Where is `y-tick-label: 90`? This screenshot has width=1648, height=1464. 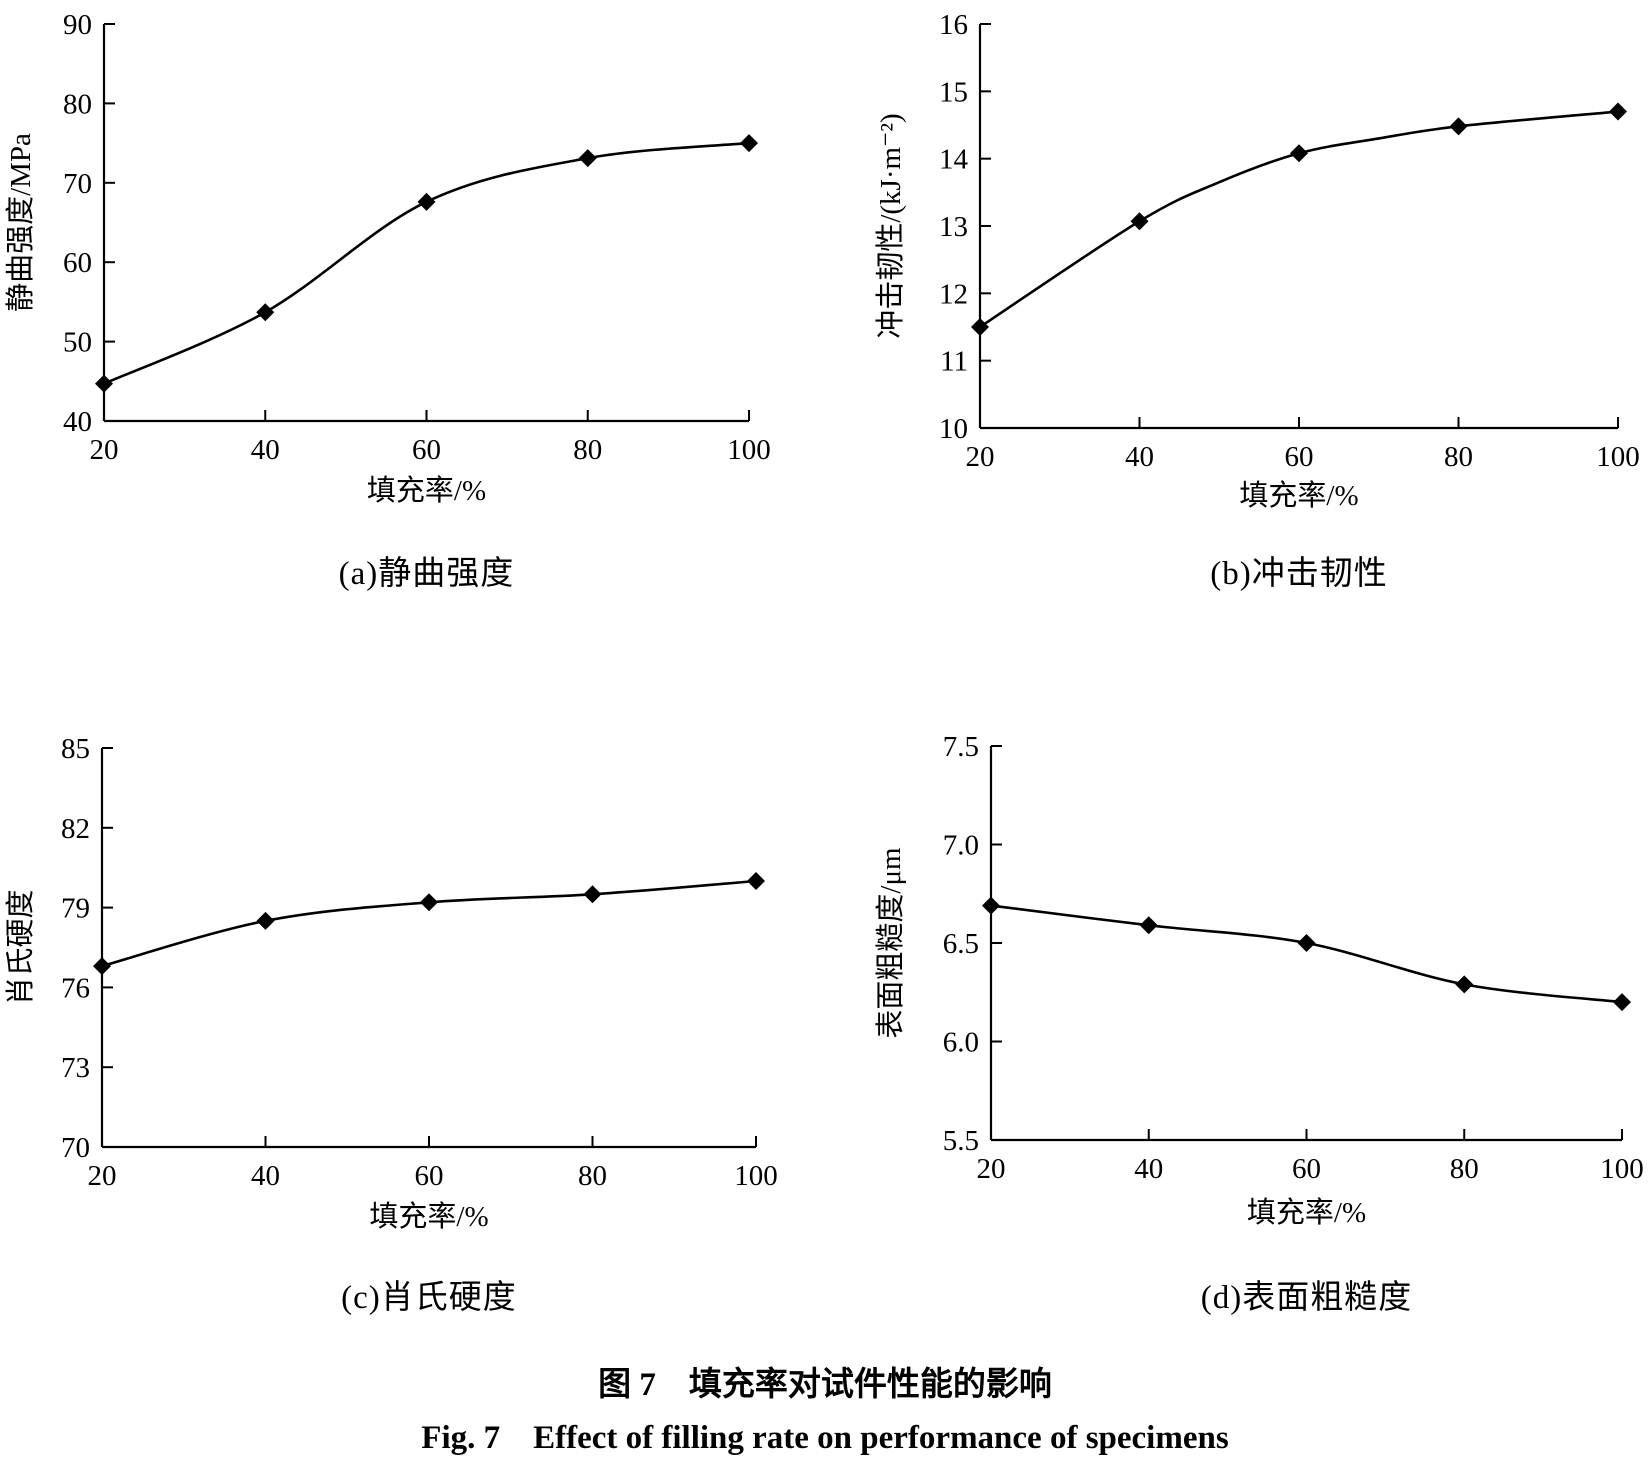
y-tick-label: 90 is located at coordinates (77, 25).